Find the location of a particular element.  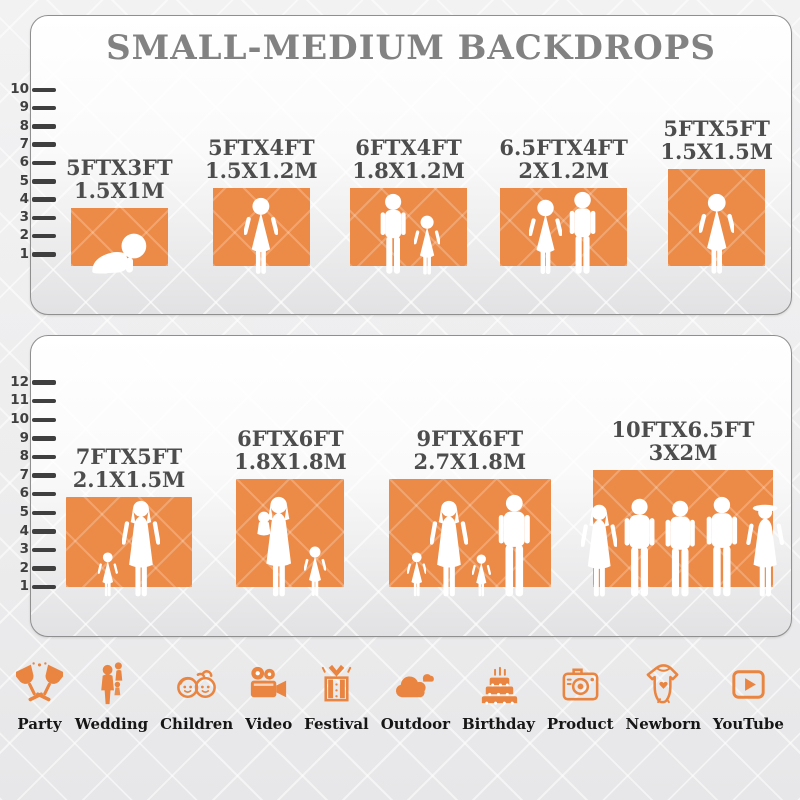

backdrop-size-label: 6FTX4FT 1.8X1.2M is located at coordinates (408, 159).